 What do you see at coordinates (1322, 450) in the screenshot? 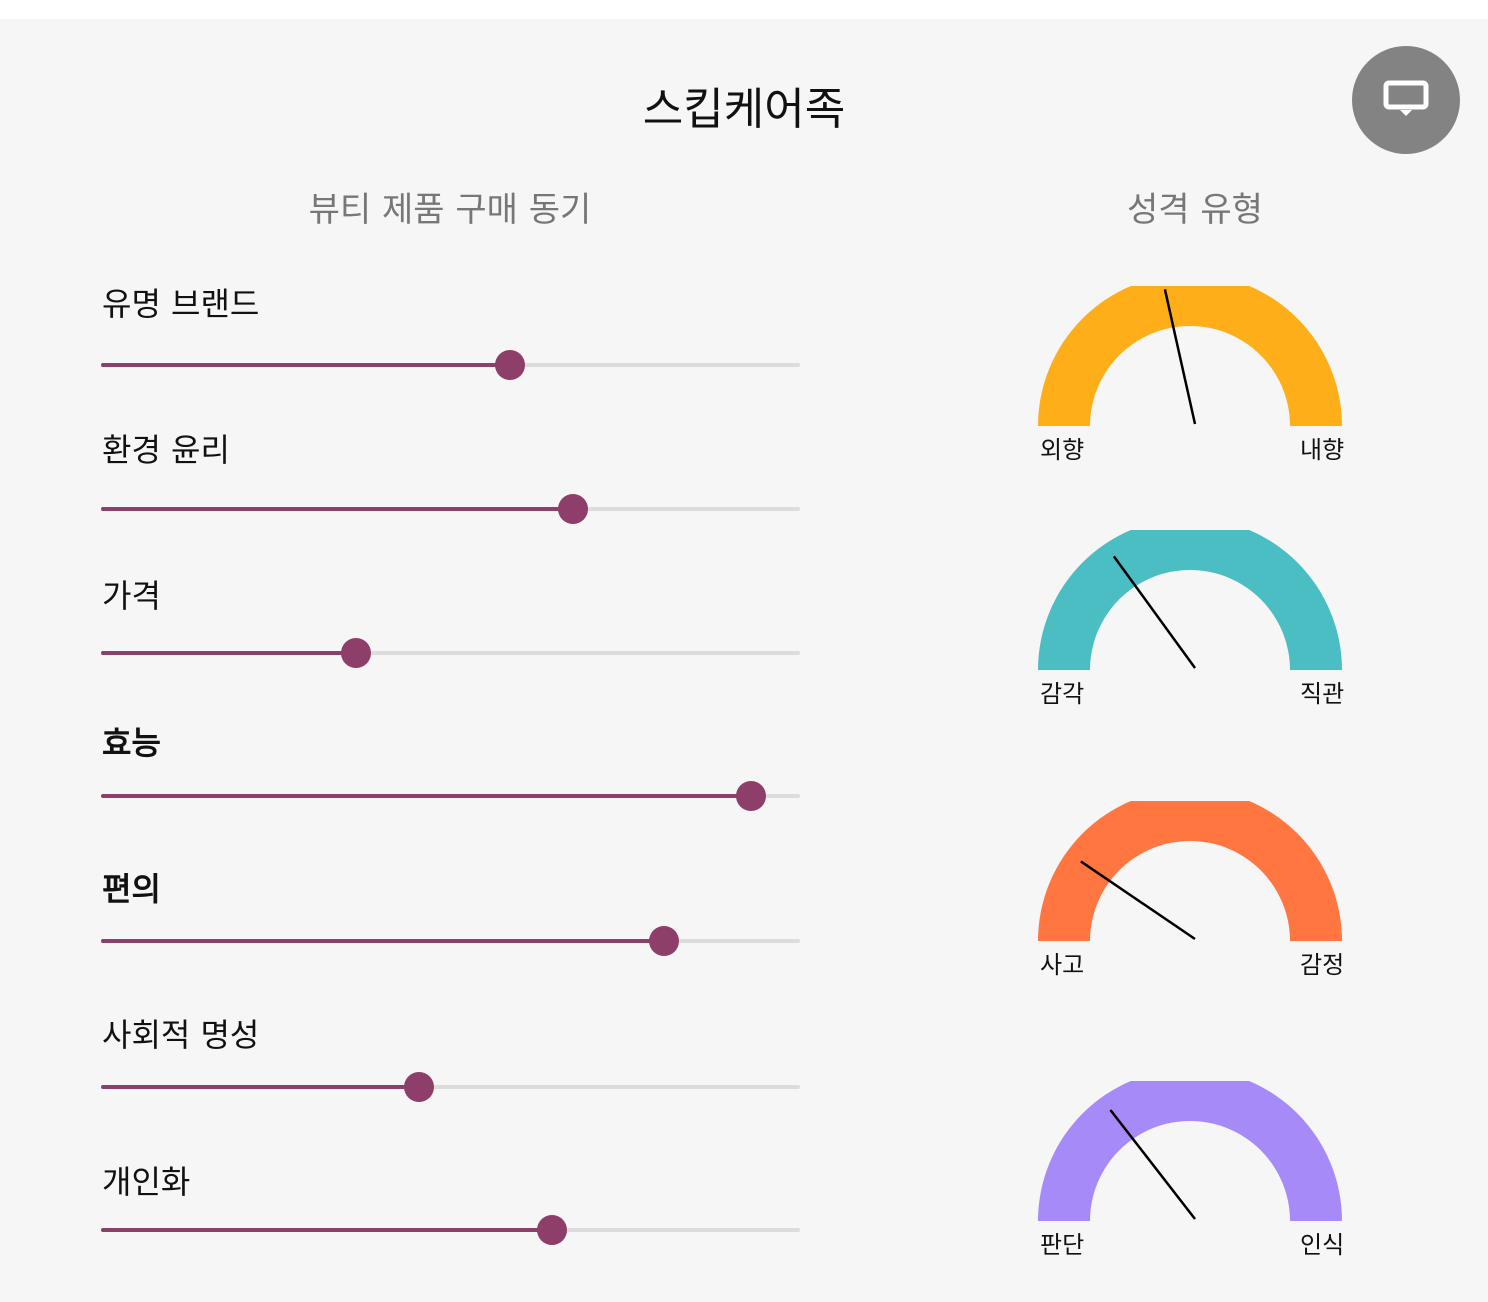
I see `gauge-right-label: 내향` at bounding box center [1322, 450].